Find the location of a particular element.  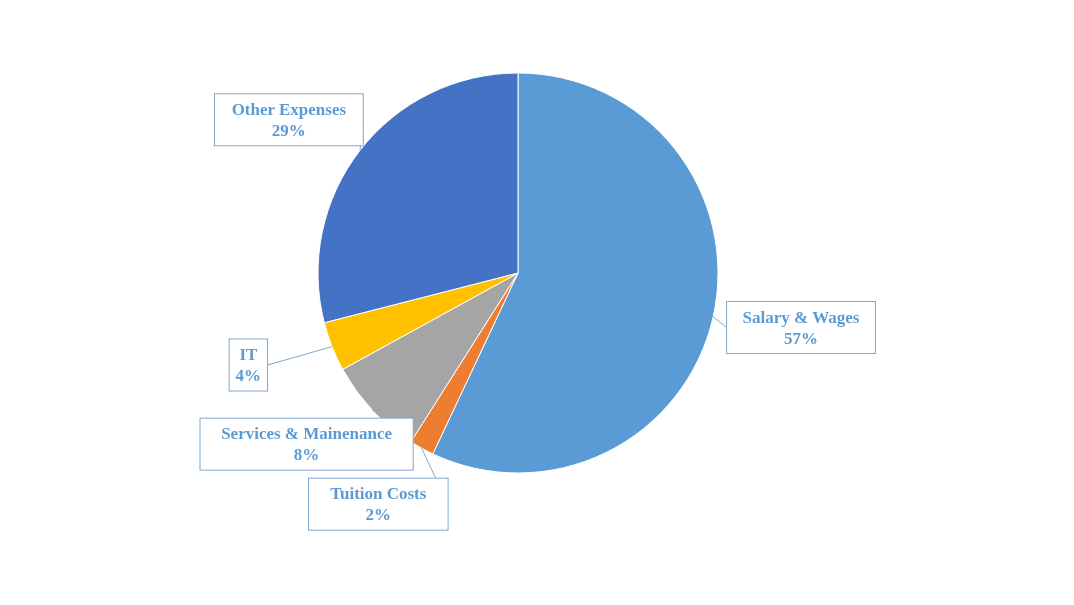

data-label: 2% is located at coordinates (378, 515).